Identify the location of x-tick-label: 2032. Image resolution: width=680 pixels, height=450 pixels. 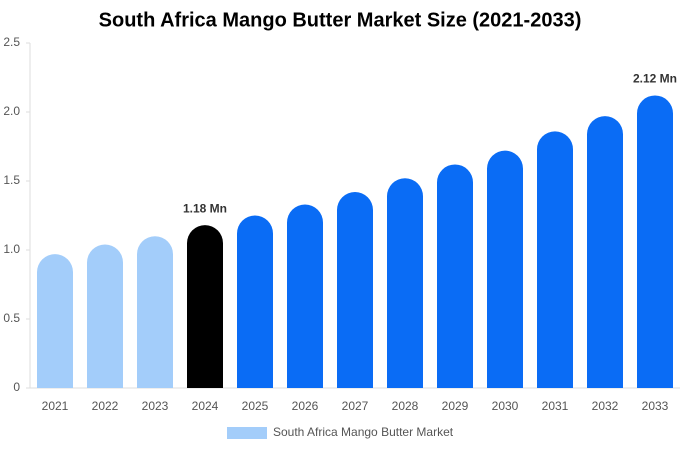
(605, 406).